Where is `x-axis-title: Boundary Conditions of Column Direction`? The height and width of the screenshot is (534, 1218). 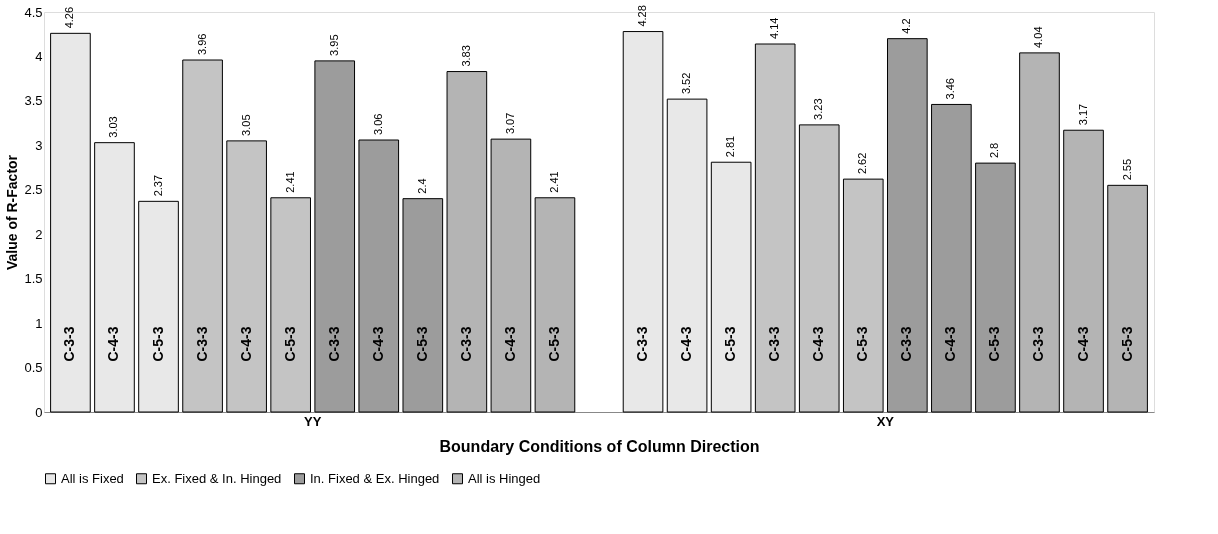
x-axis-title: Boundary Conditions of Column Direction is located at coordinates (599, 446).